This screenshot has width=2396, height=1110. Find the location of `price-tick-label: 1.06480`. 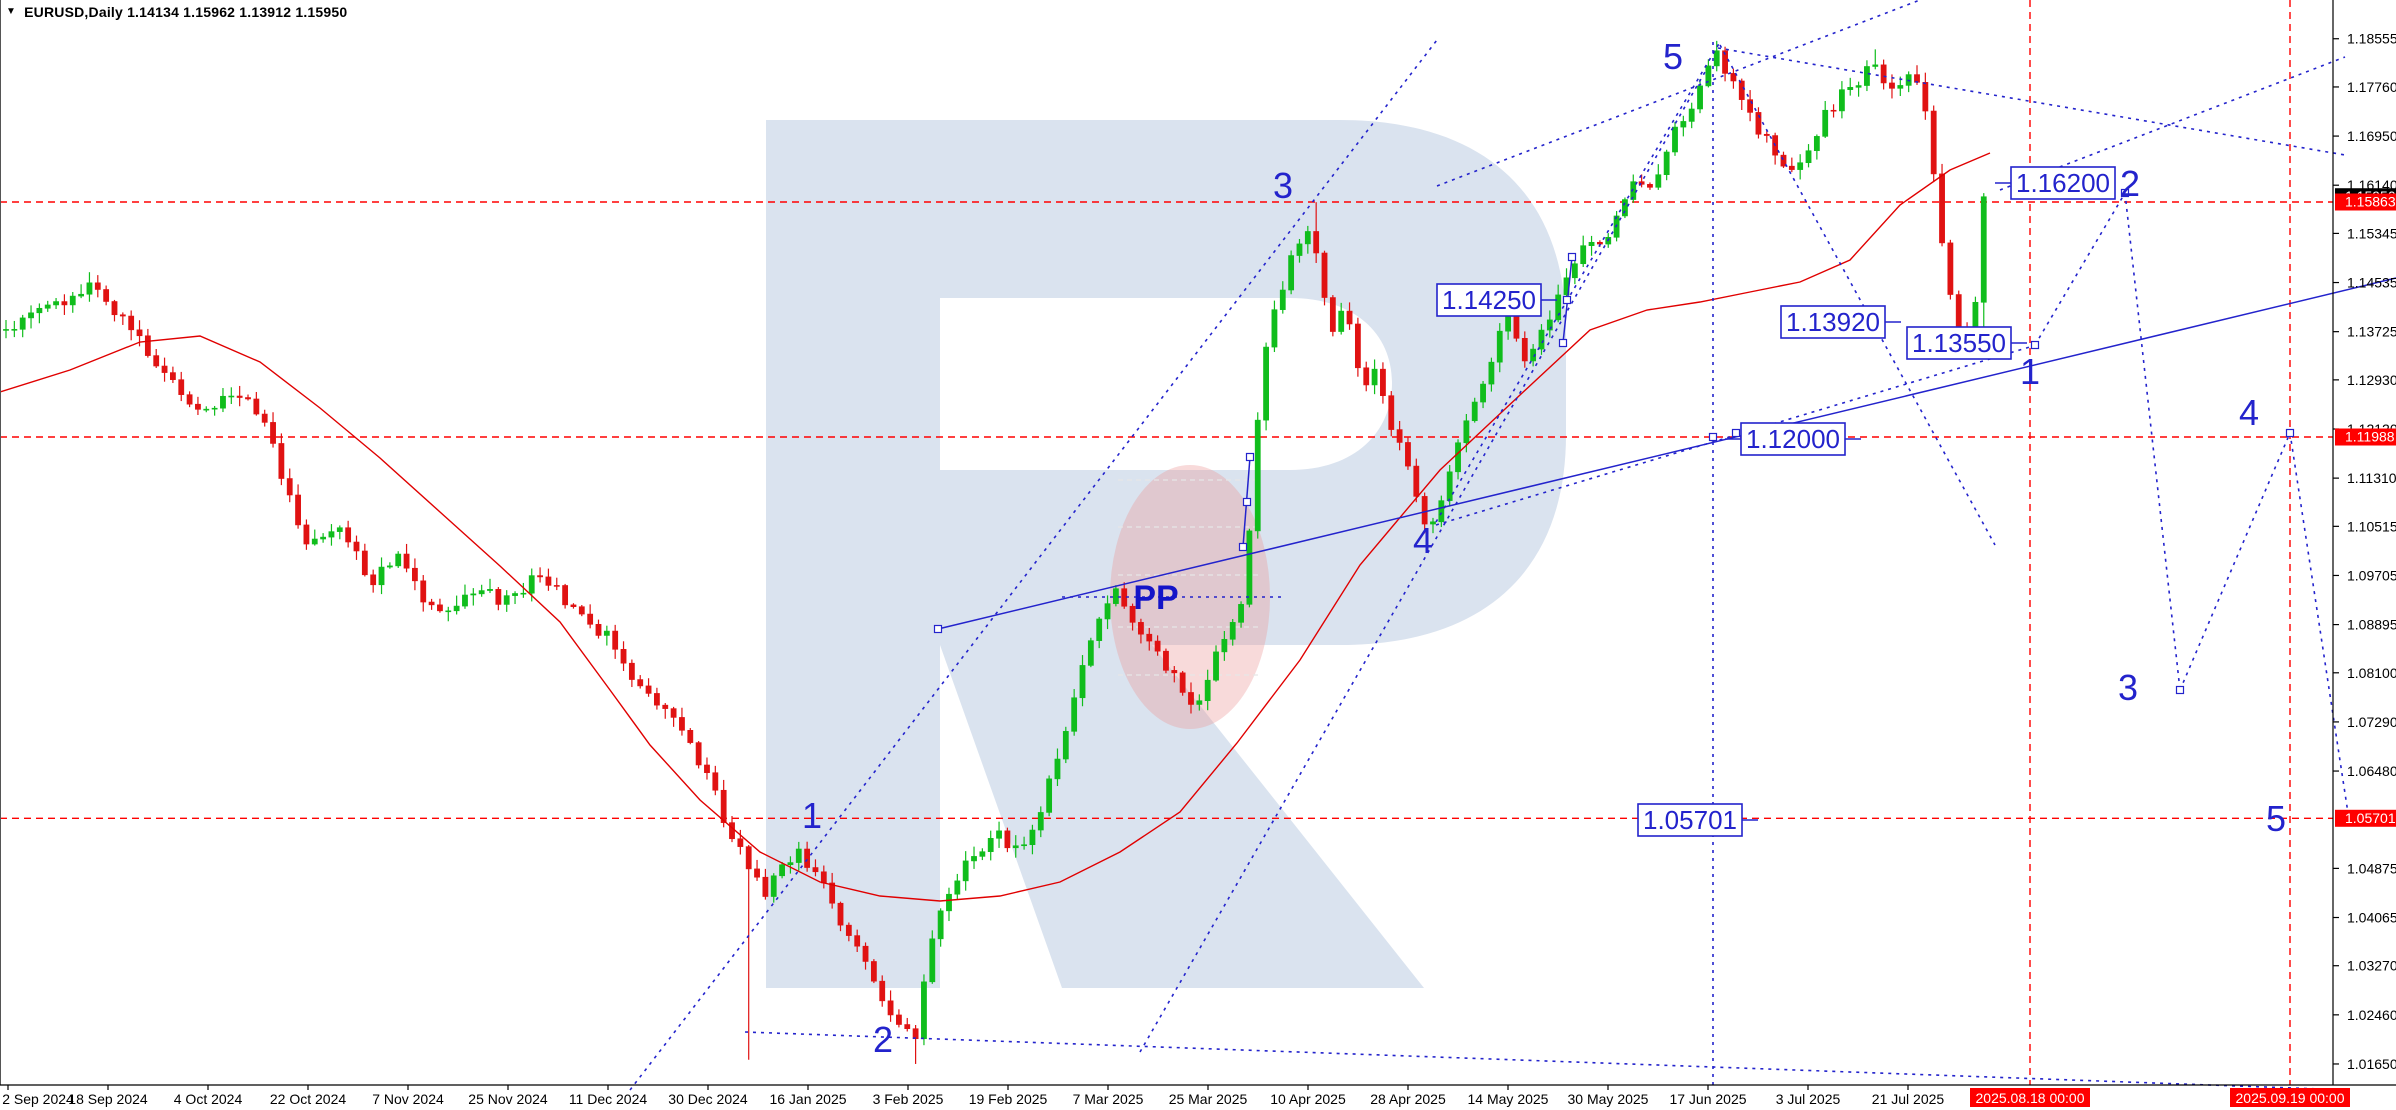

price-tick-label: 1.06480 is located at coordinates (2371, 771).